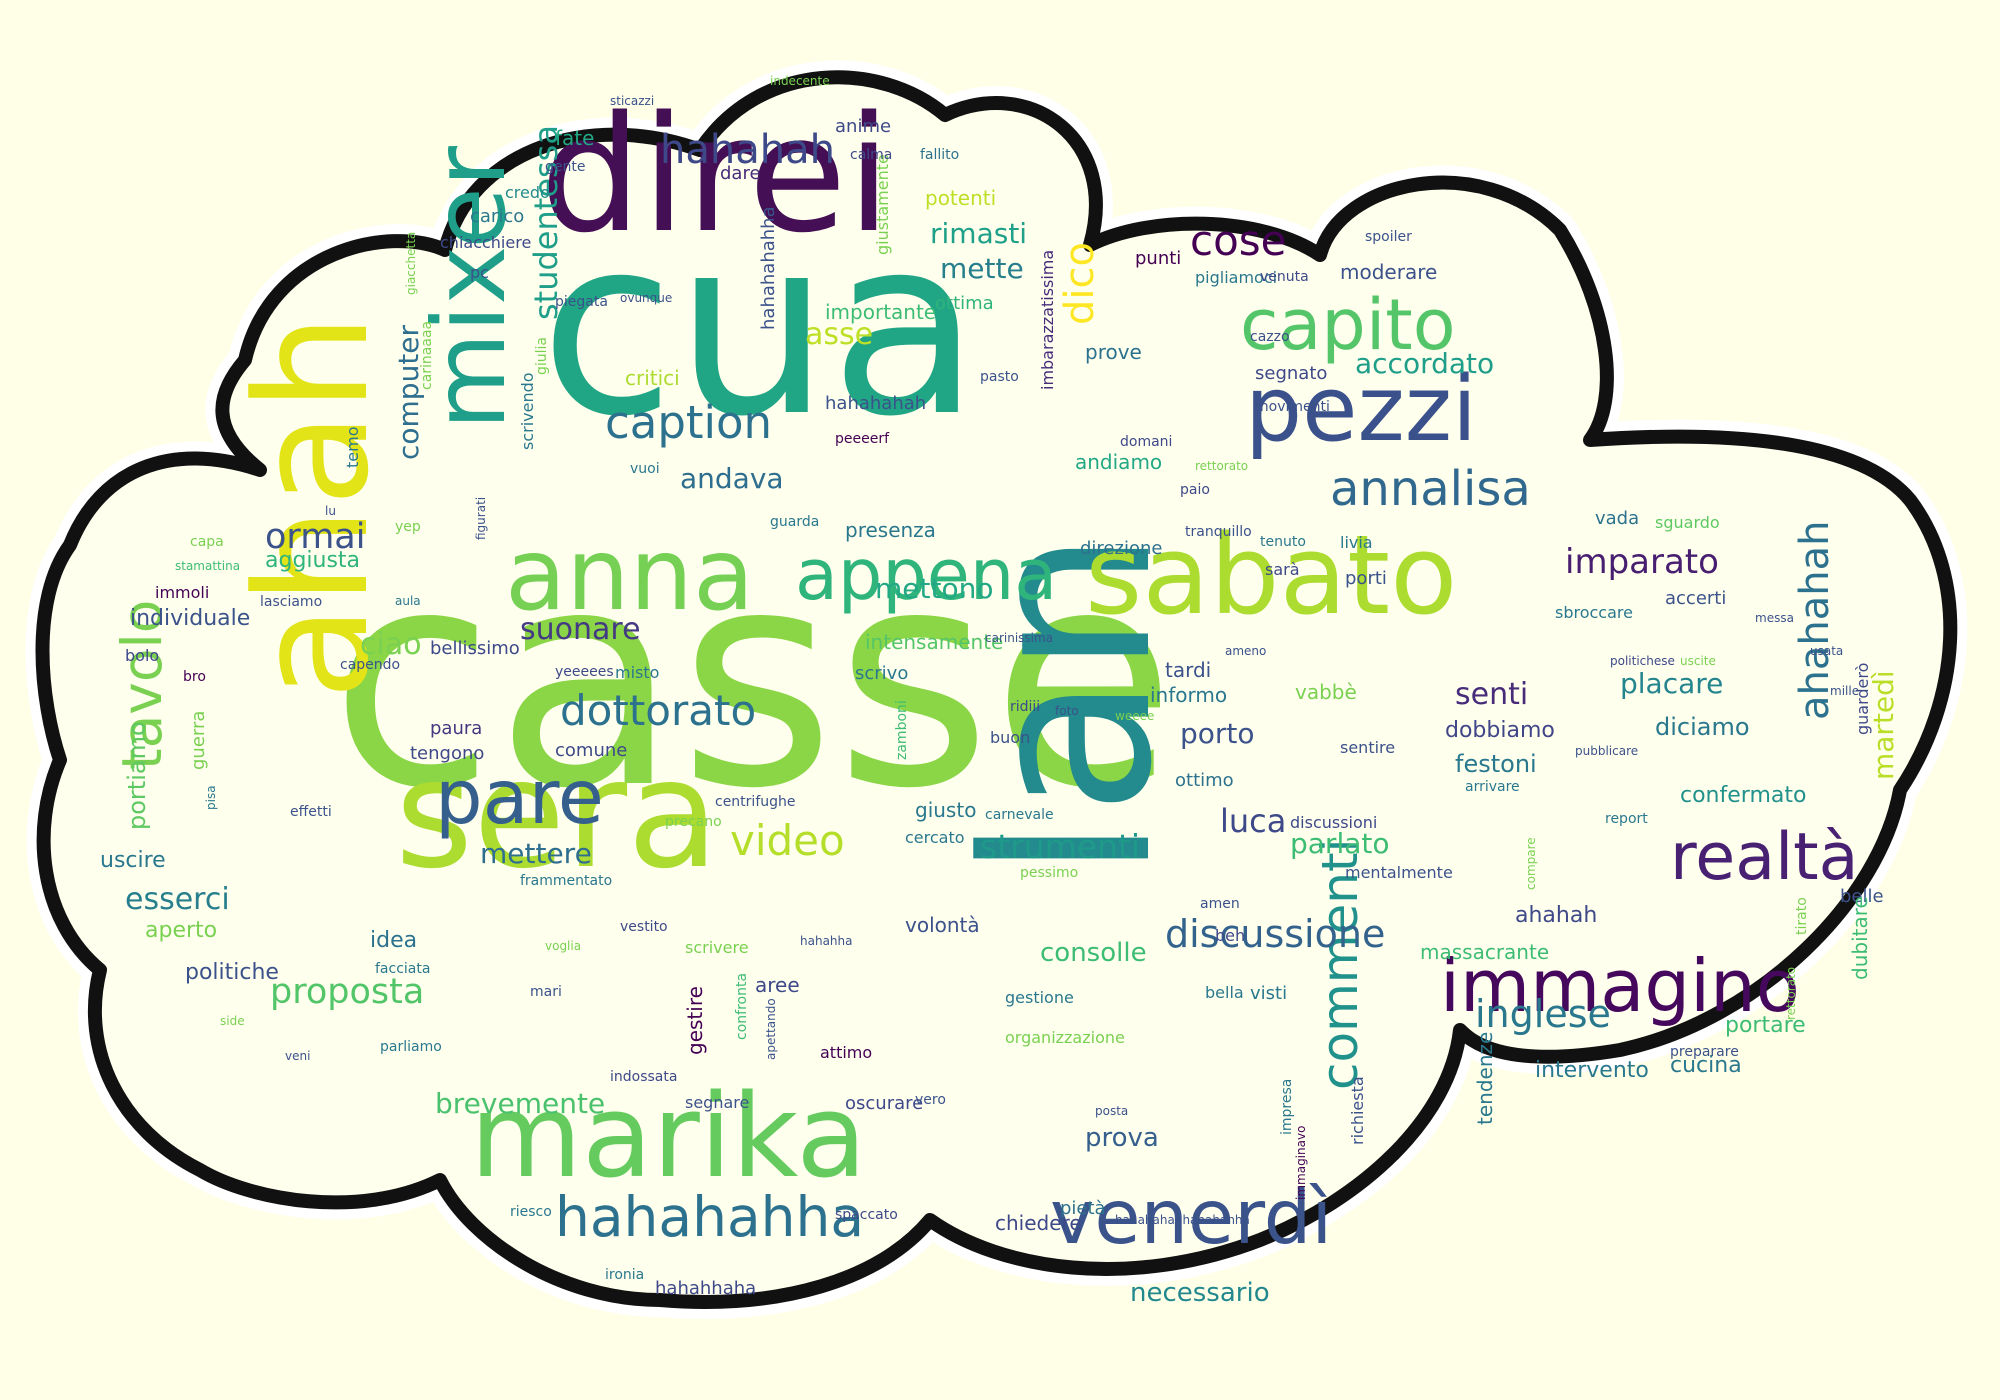  I want to click on cloud-word: punti, so click(1158, 258).